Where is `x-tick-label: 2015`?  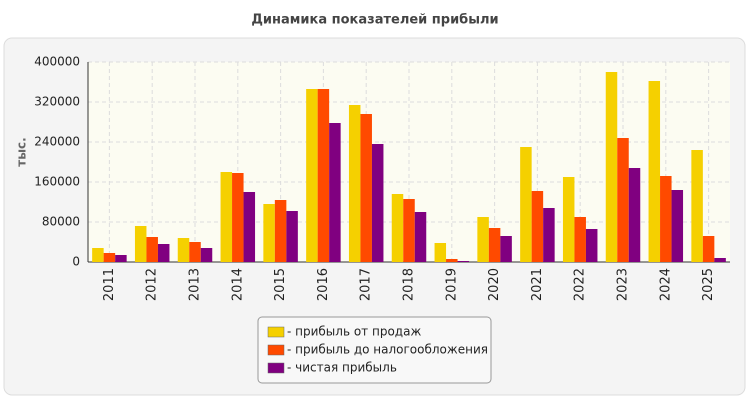 x-tick-label: 2015 is located at coordinates (280, 284).